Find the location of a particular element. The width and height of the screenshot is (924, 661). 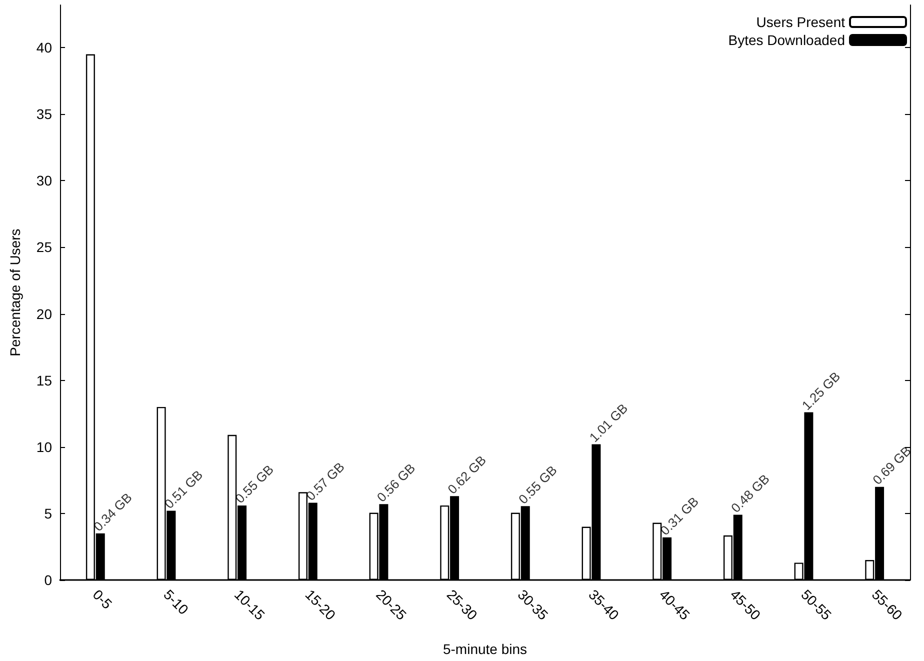

y-tick-label: 20 is located at coordinates (44, 314).